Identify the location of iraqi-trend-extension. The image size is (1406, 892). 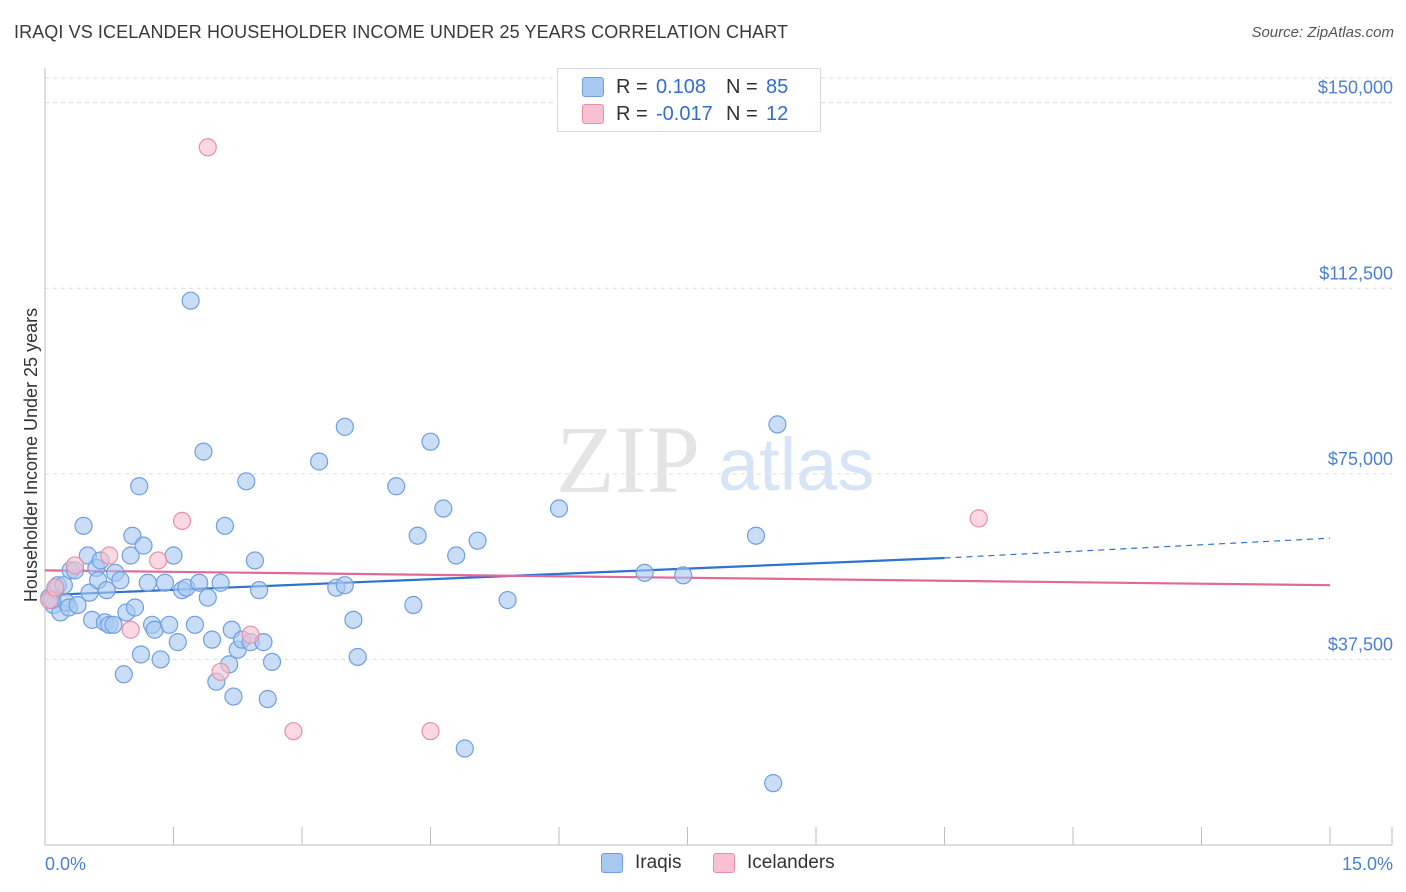
(1137, 548).